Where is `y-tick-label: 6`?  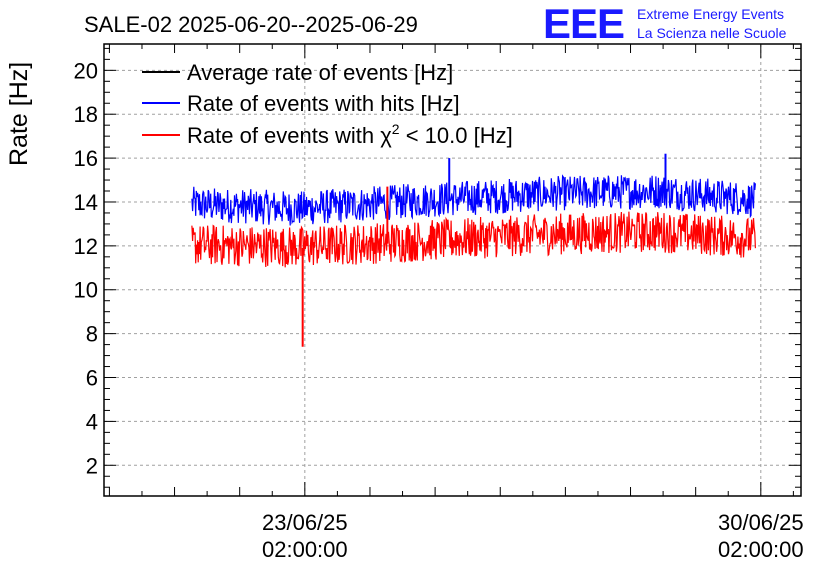
y-tick-label: 6 is located at coordinates (92, 378).